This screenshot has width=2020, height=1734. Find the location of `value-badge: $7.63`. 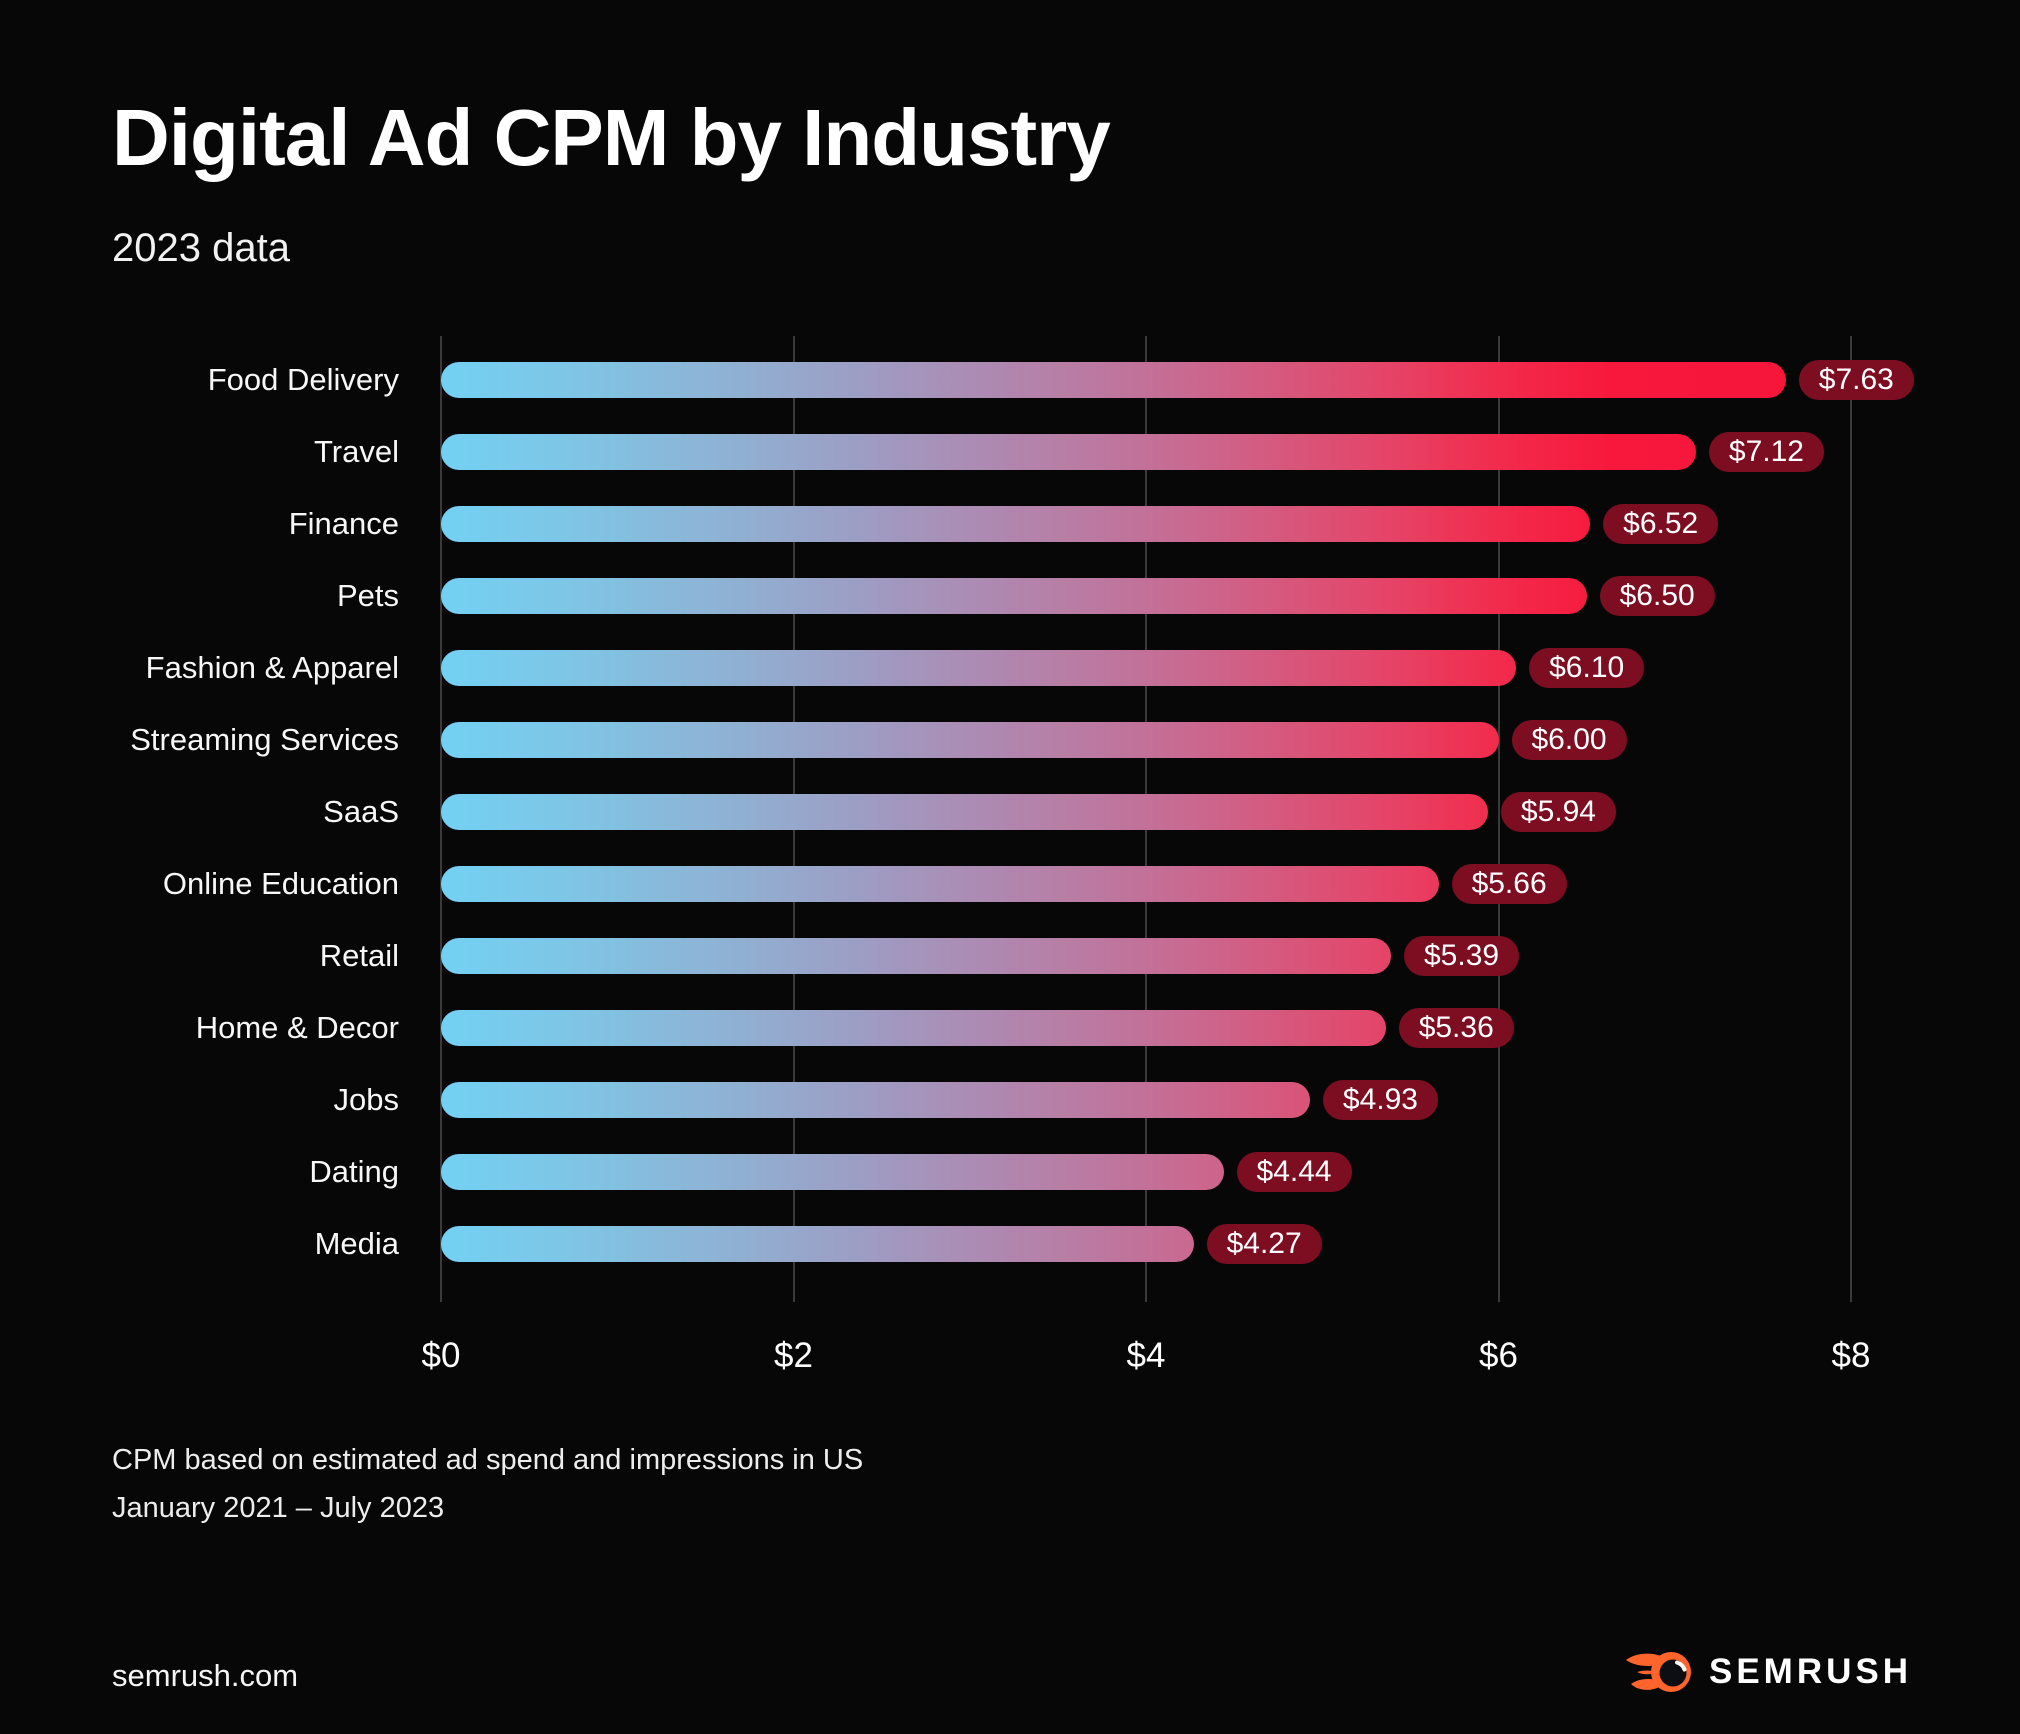

value-badge: $7.63 is located at coordinates (1856, 380).